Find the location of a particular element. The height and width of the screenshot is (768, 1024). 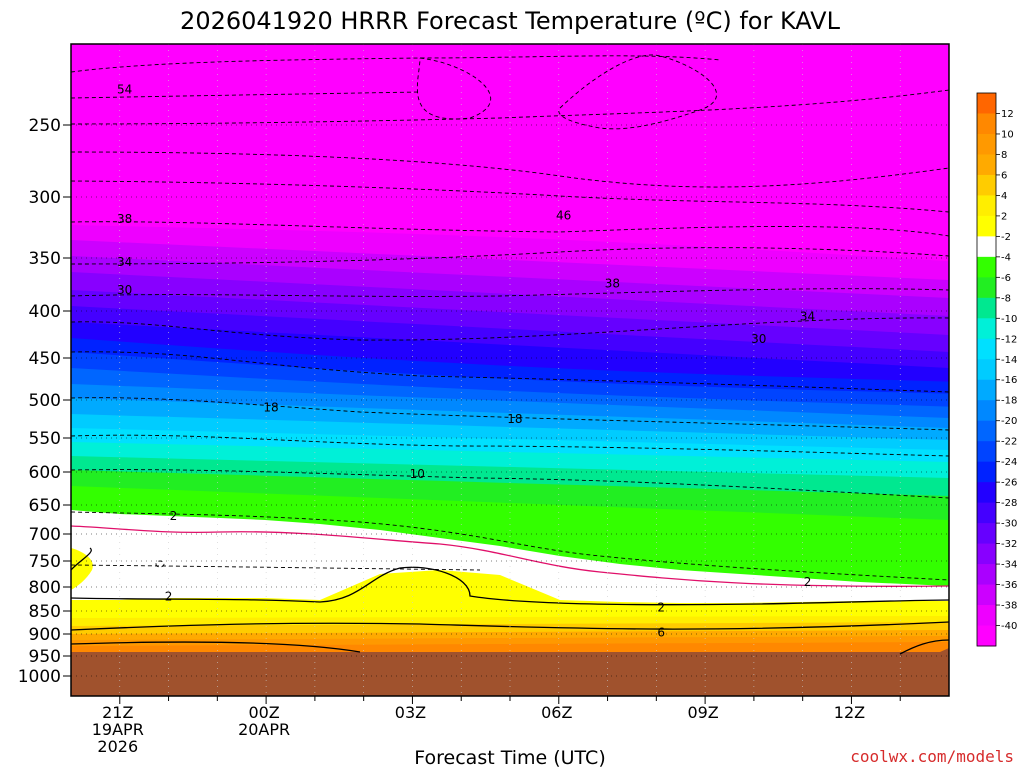

x-axis-label: Forecast Time (UTC) is located at coordinates (509, 757).